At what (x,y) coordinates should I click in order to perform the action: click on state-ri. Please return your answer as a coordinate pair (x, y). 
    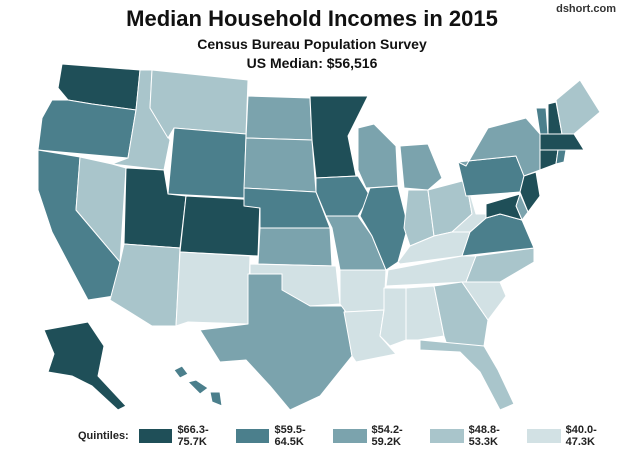
    Looking at the image, I should click on (561, 157).